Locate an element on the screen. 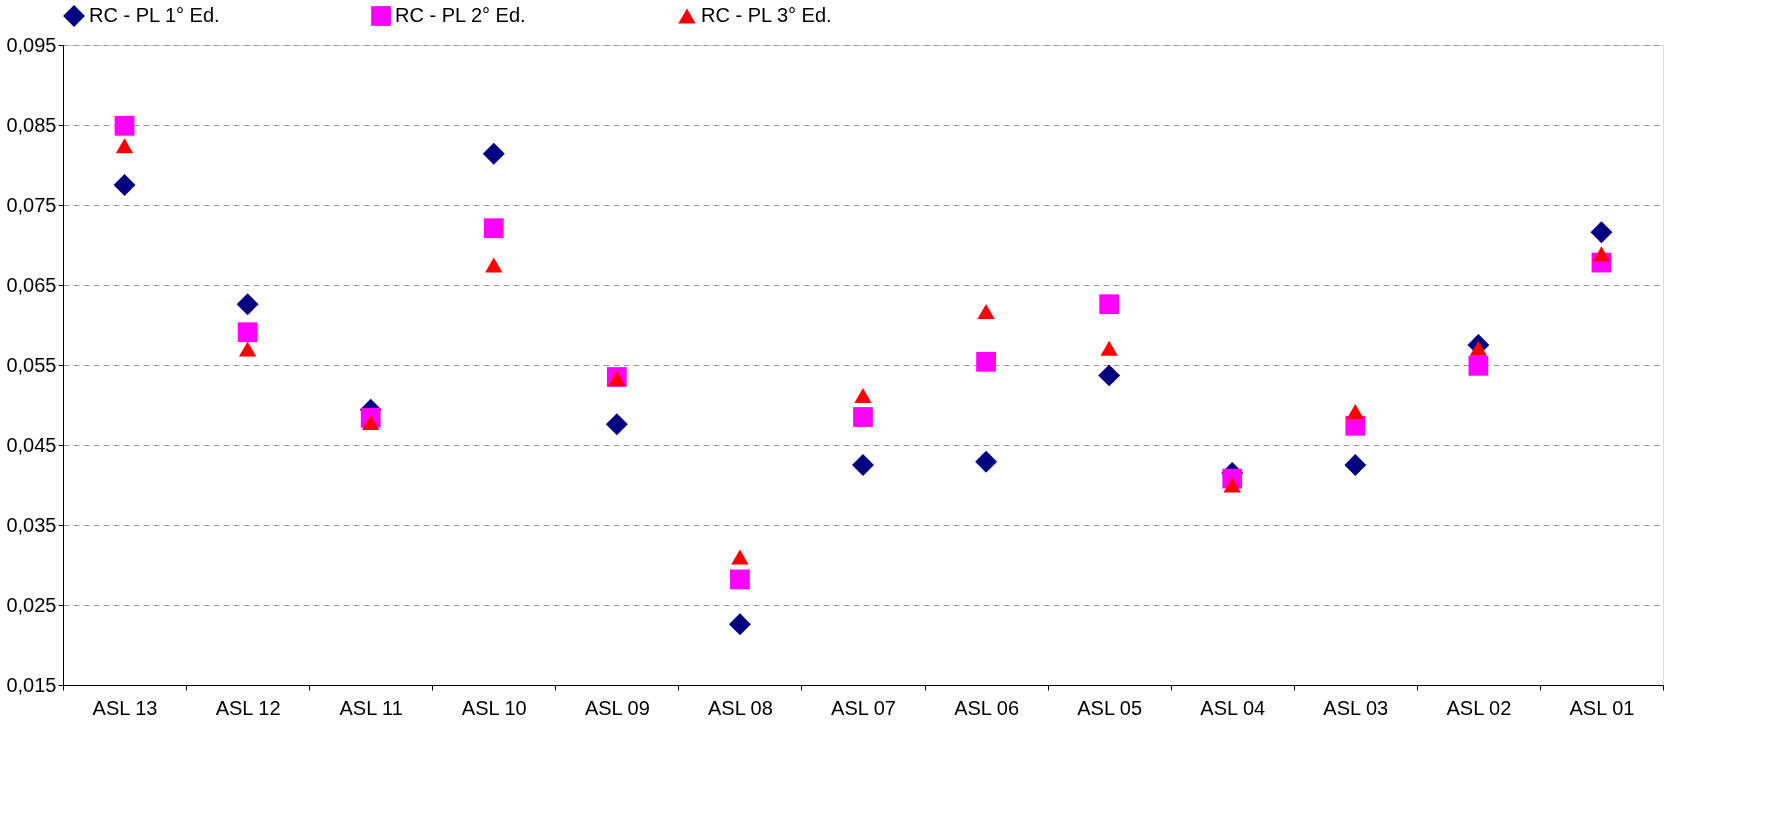  y-tick-label: 0,075 is located at coordinates (31, 204).